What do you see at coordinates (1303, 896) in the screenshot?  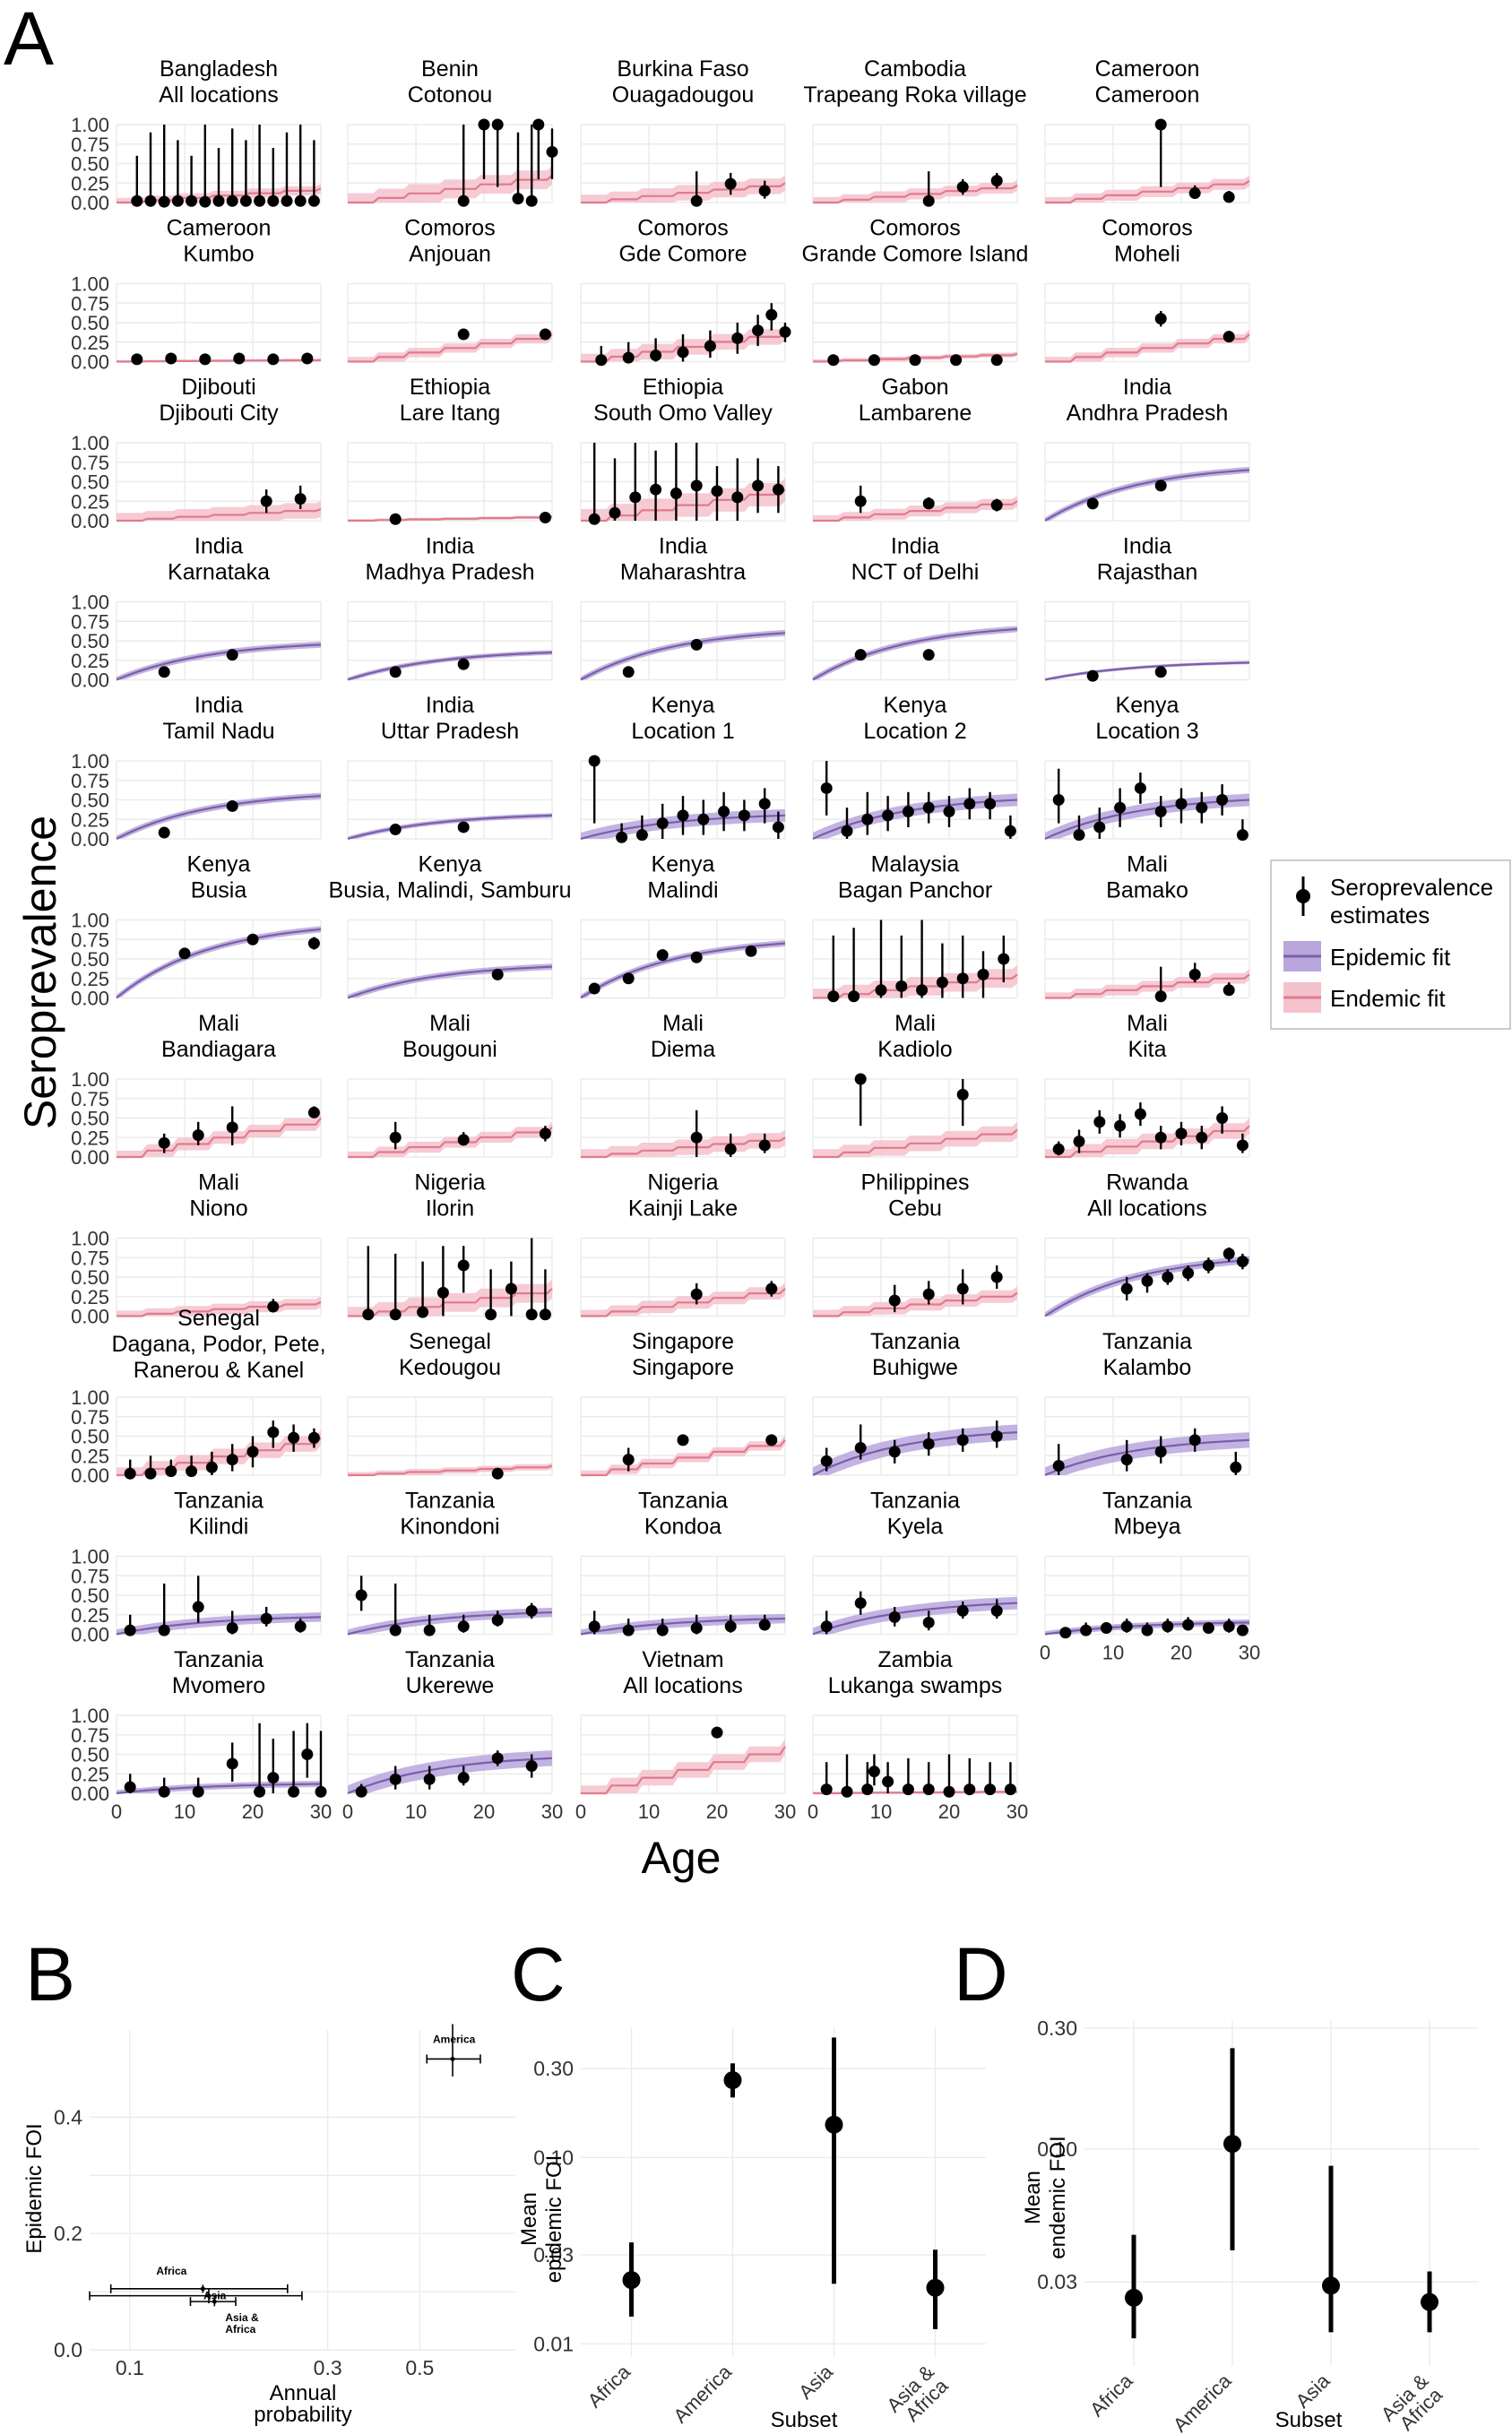 I see `legend-estimate-point` at bounding box center [1303, 896].